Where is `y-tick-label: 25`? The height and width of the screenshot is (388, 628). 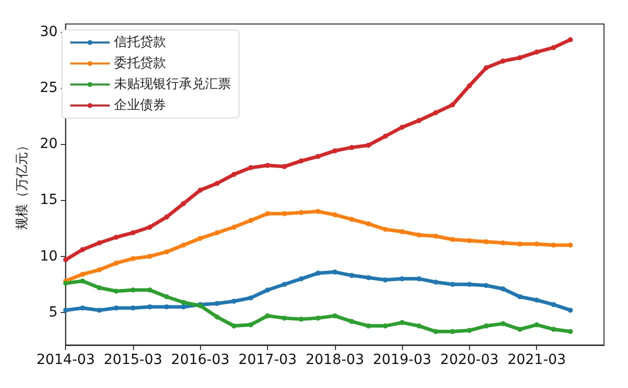 y-tick-label: 25 is located at coordinates (49, 88).